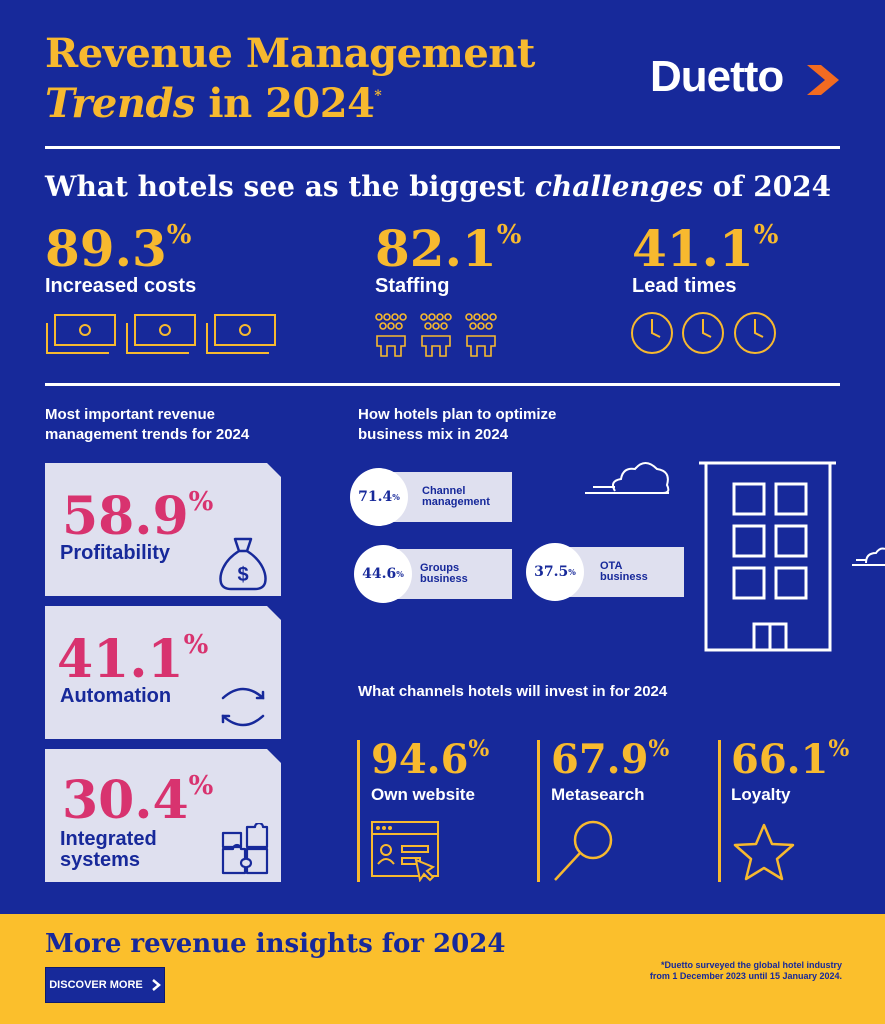 The width and height of the screenshot is (885, 1024). I want to click on page-title-line2: Trends in 2024*, so click(213, 103).